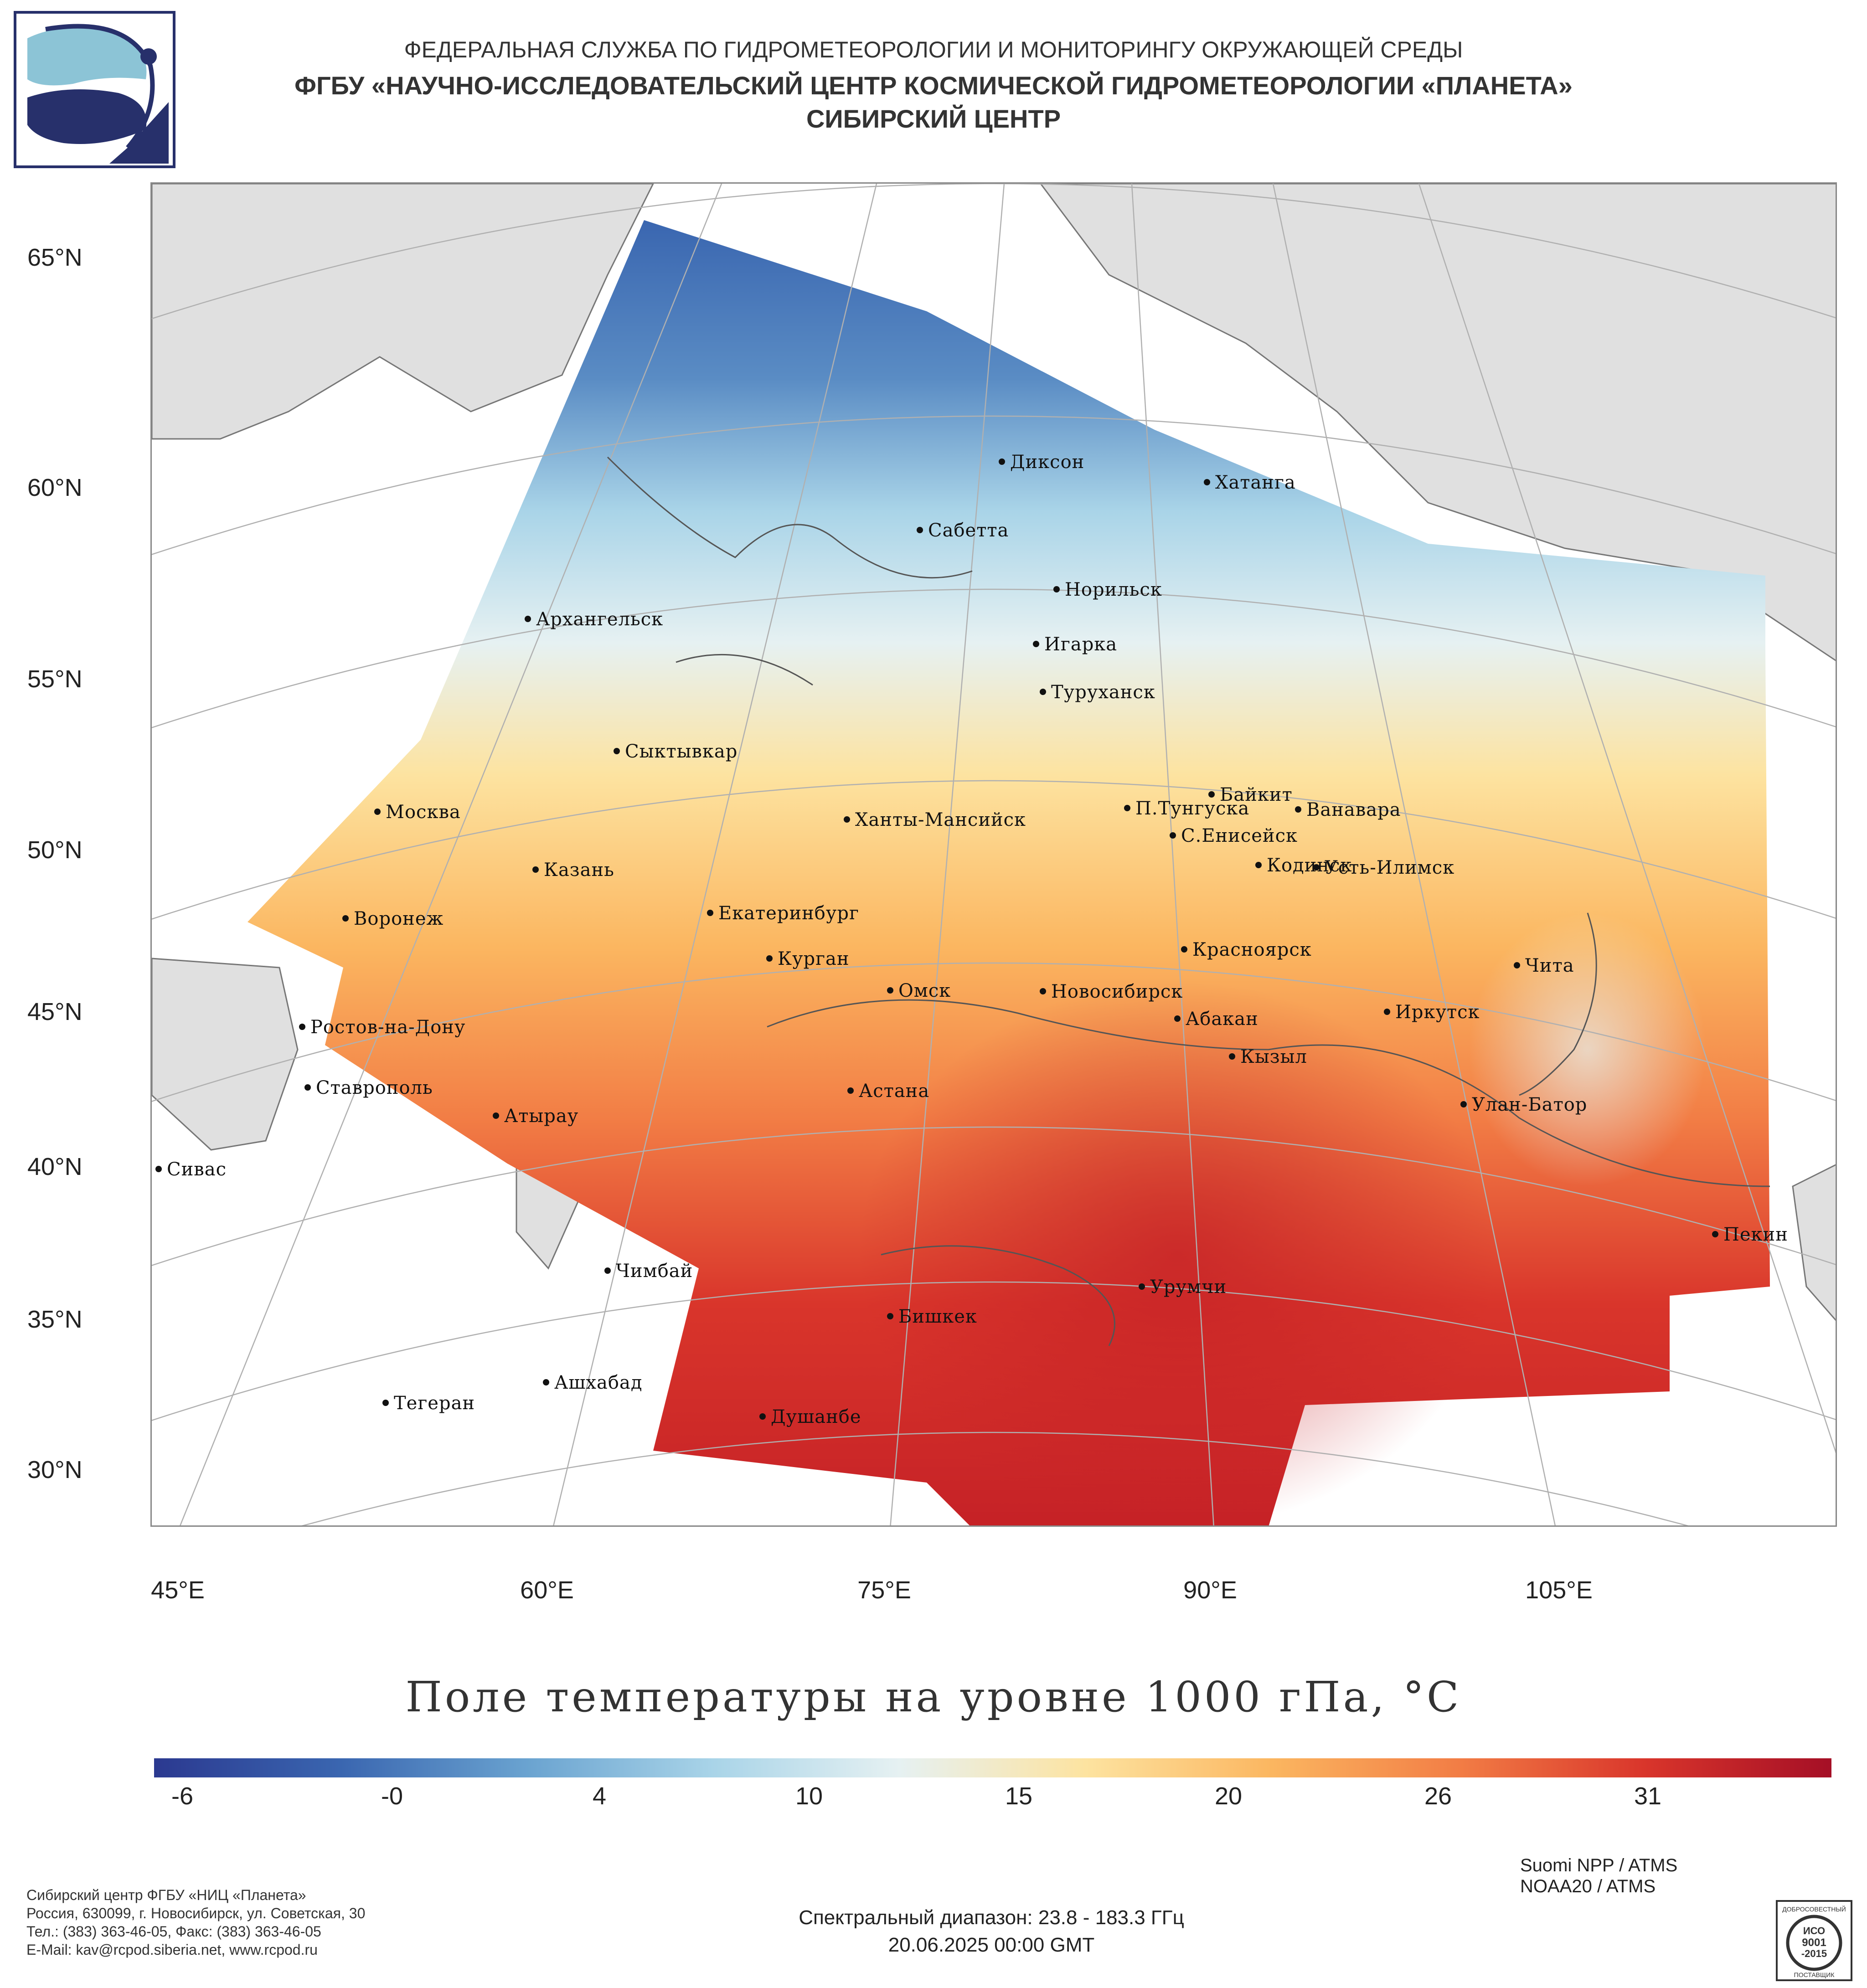  What do you see at coordinates (1438, 1796) in the screenshot?
I see `colorbar-label: 26` at bounding box center [1438, 1796].